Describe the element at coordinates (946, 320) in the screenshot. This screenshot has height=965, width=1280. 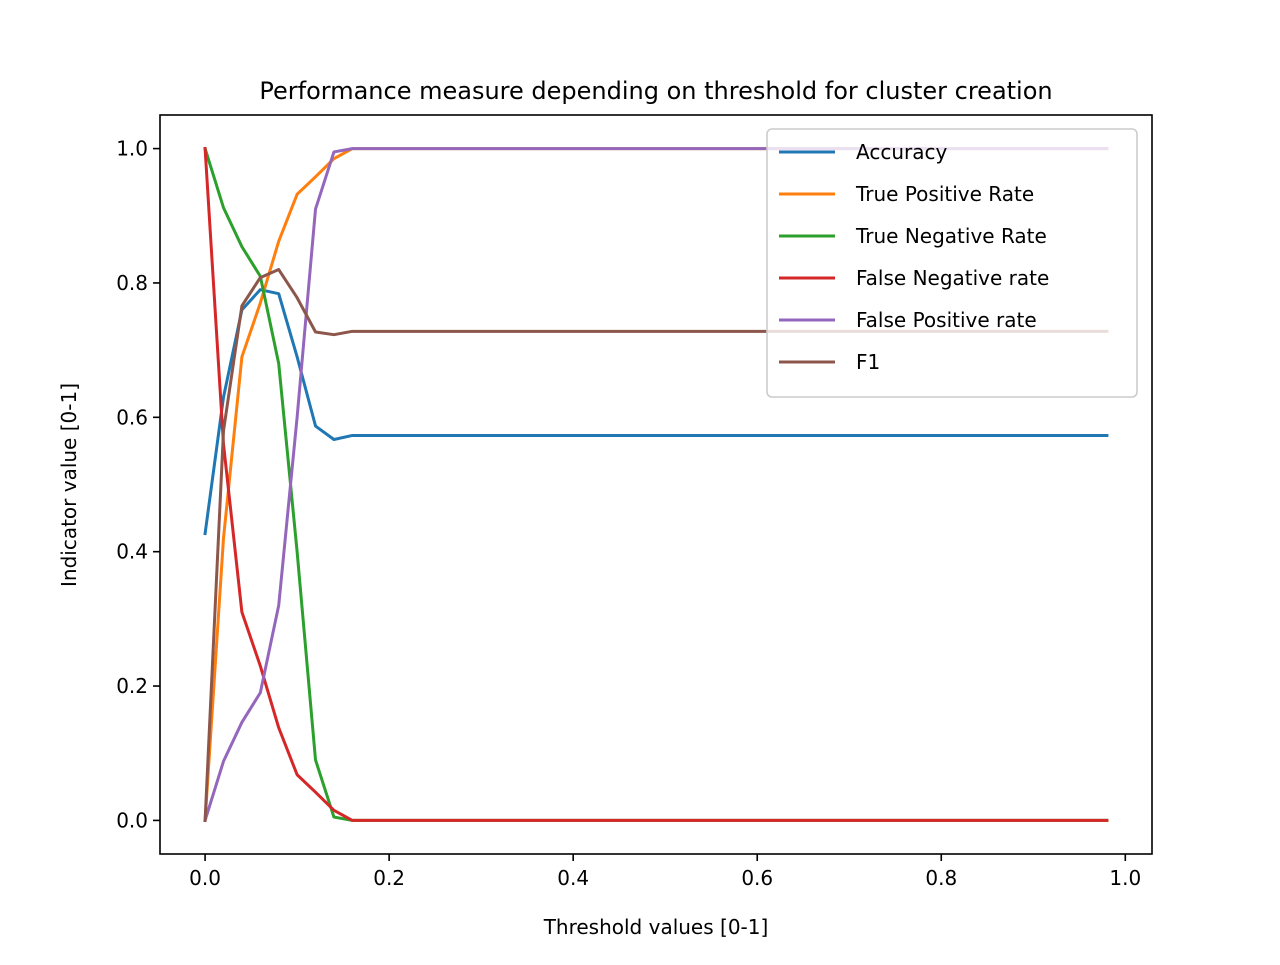
I see `legend-label-4: False Positive rate` at that location.